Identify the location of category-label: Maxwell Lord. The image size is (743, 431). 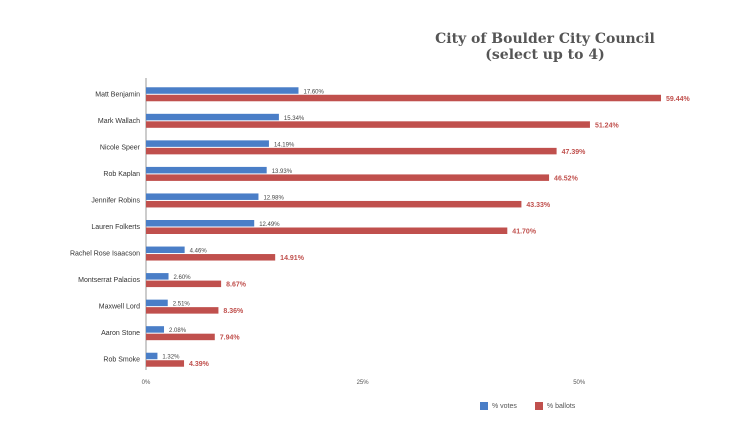
(119, 307).